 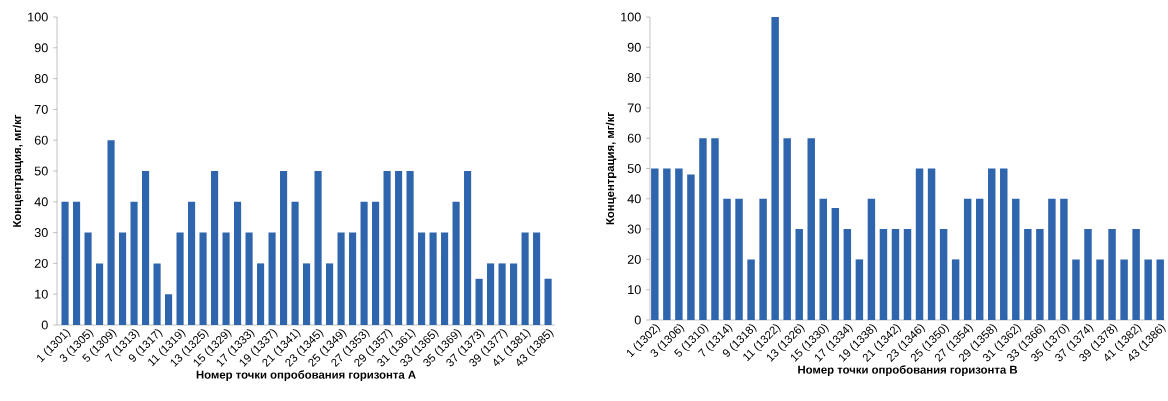 What do you see at coordinates (41, 263) in the screenshot?
I see `y-tick-label: 20` at bounding box center [41, 263].